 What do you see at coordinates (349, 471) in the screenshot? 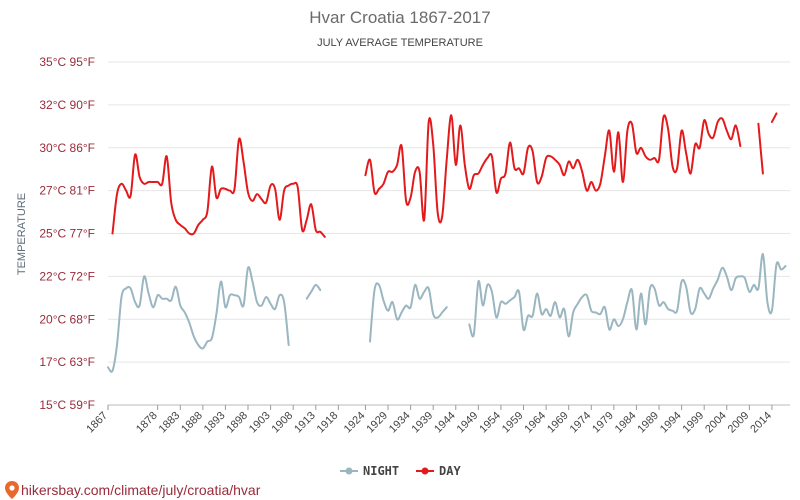
I see `legend-night-marker` at bounding box center [349, 471].